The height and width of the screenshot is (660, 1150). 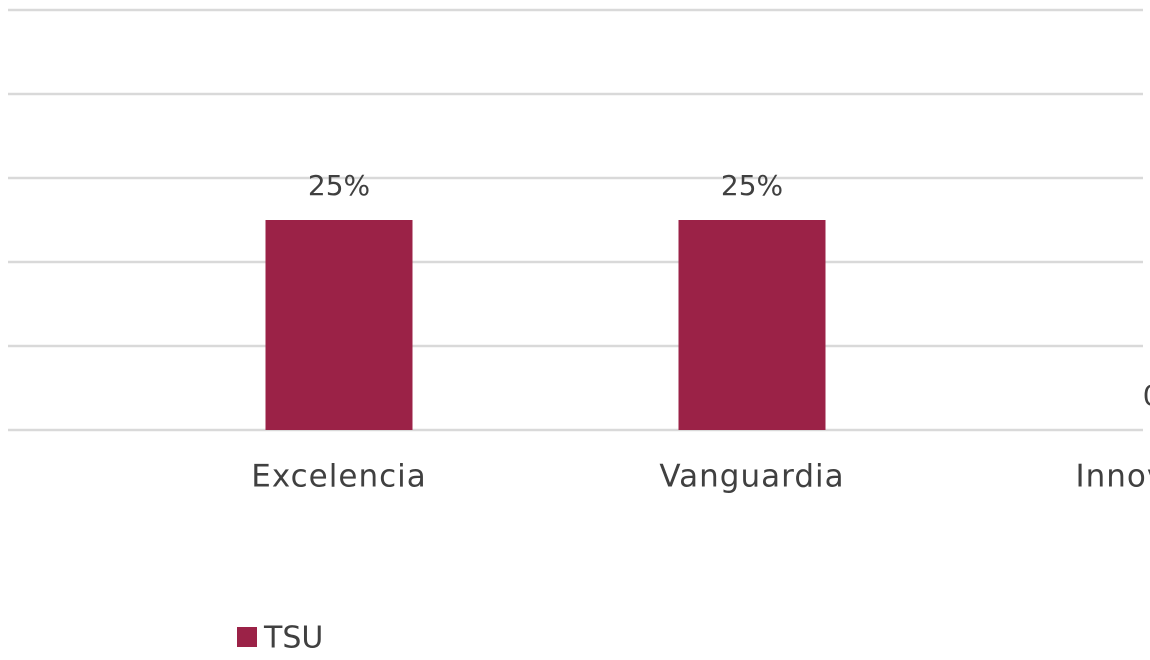 I want to click on legend-label: TSU, so click(x=293, y=638).